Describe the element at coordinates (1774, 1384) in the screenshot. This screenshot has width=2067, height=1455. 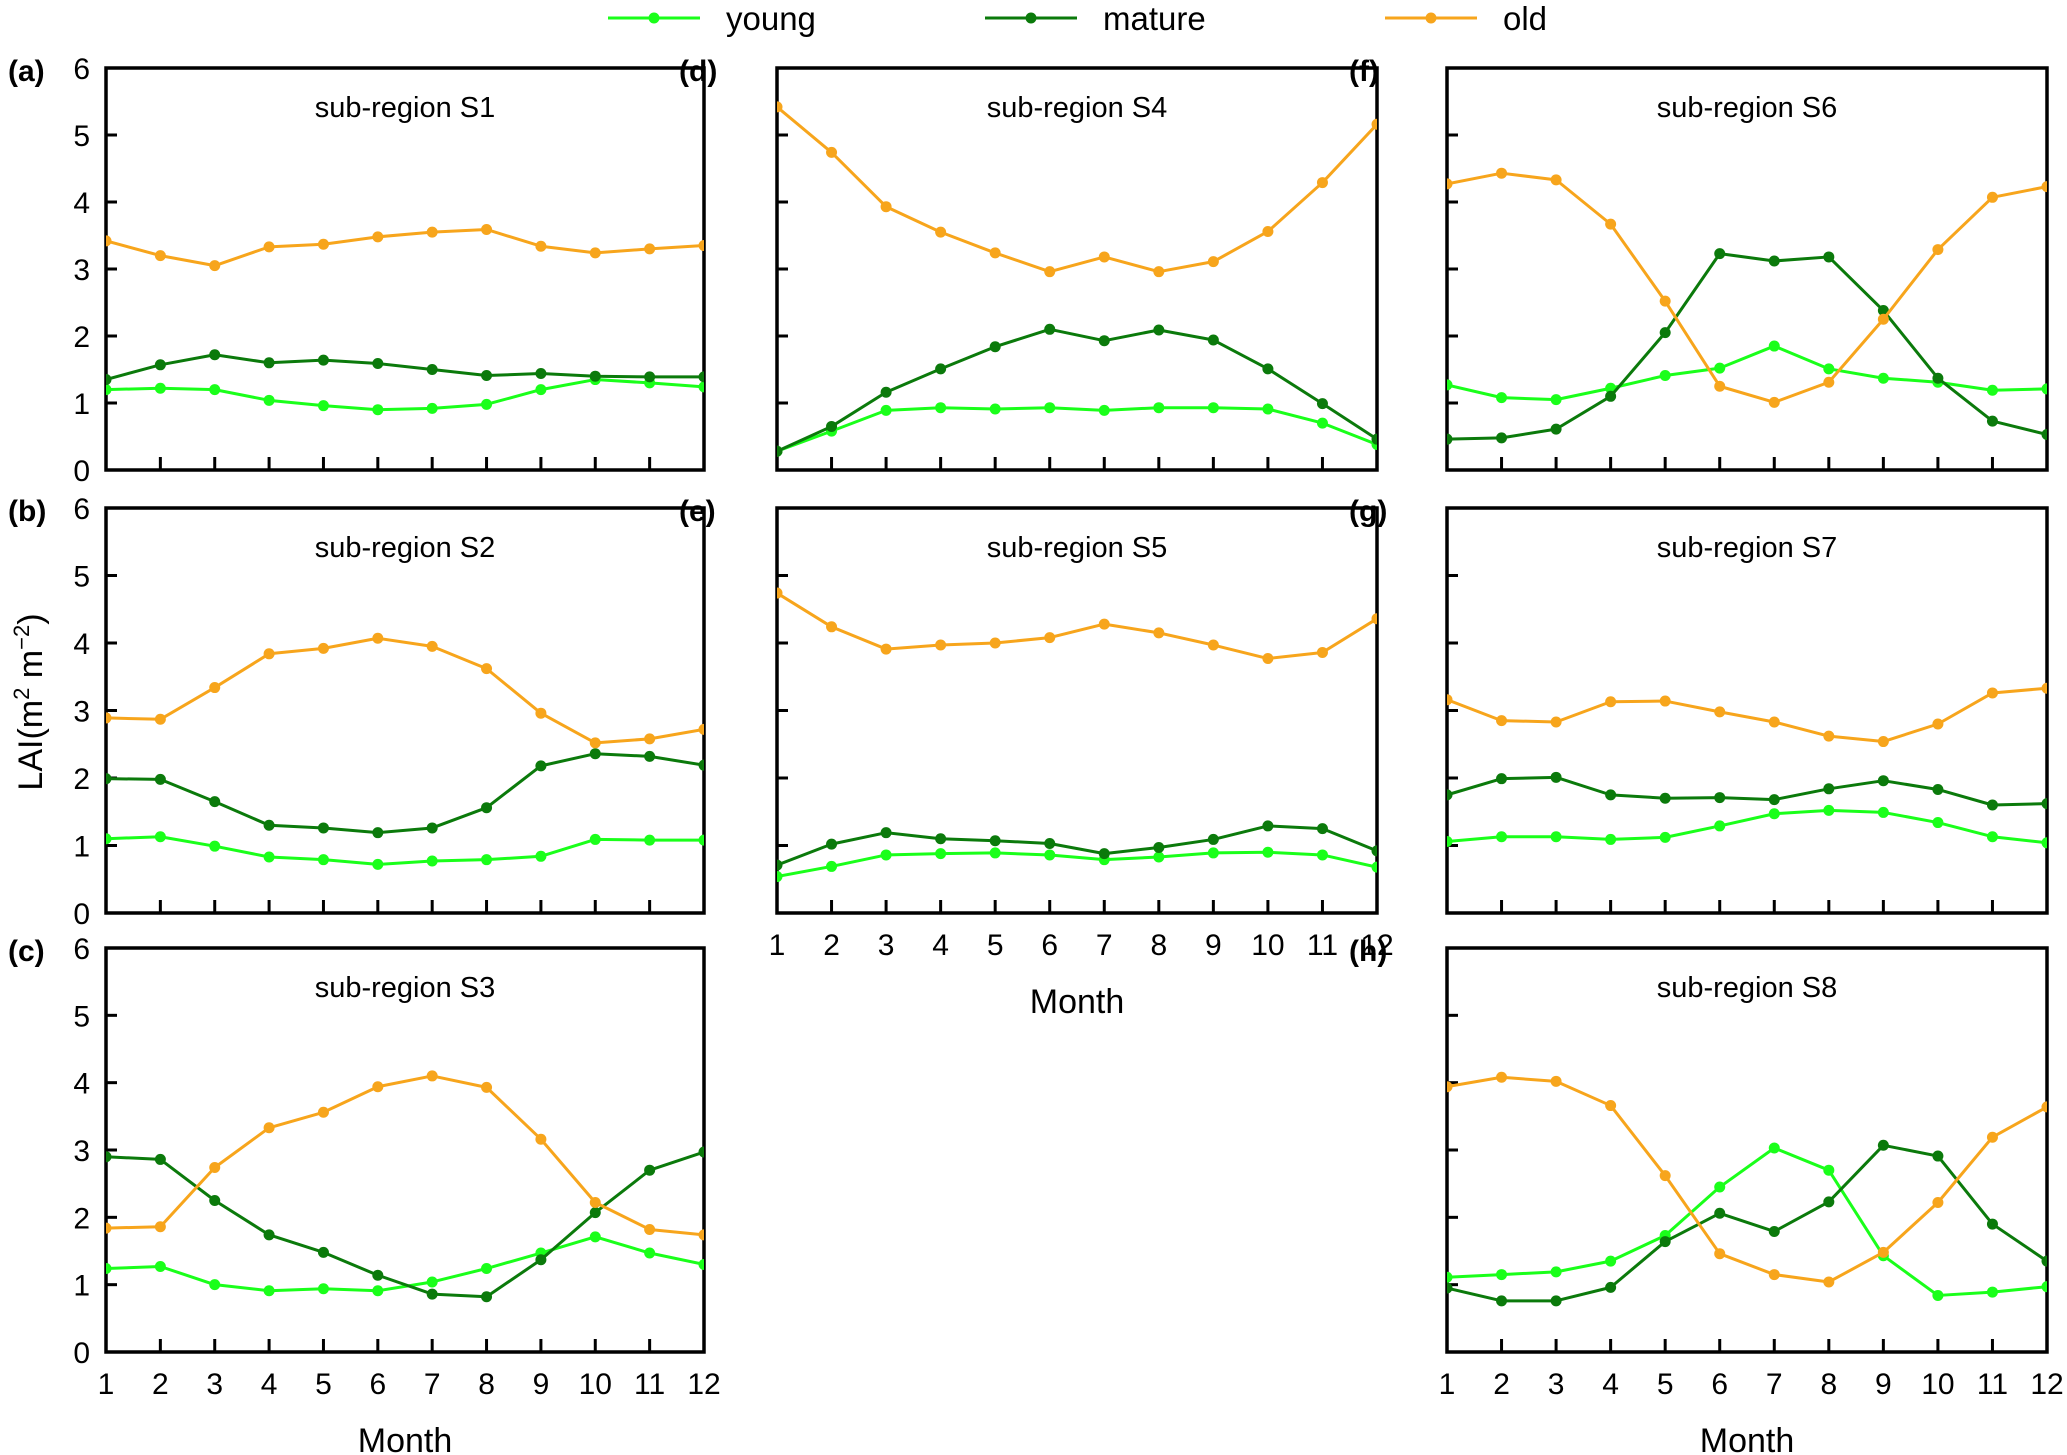
I see `x-tick-label: 7` at that location.